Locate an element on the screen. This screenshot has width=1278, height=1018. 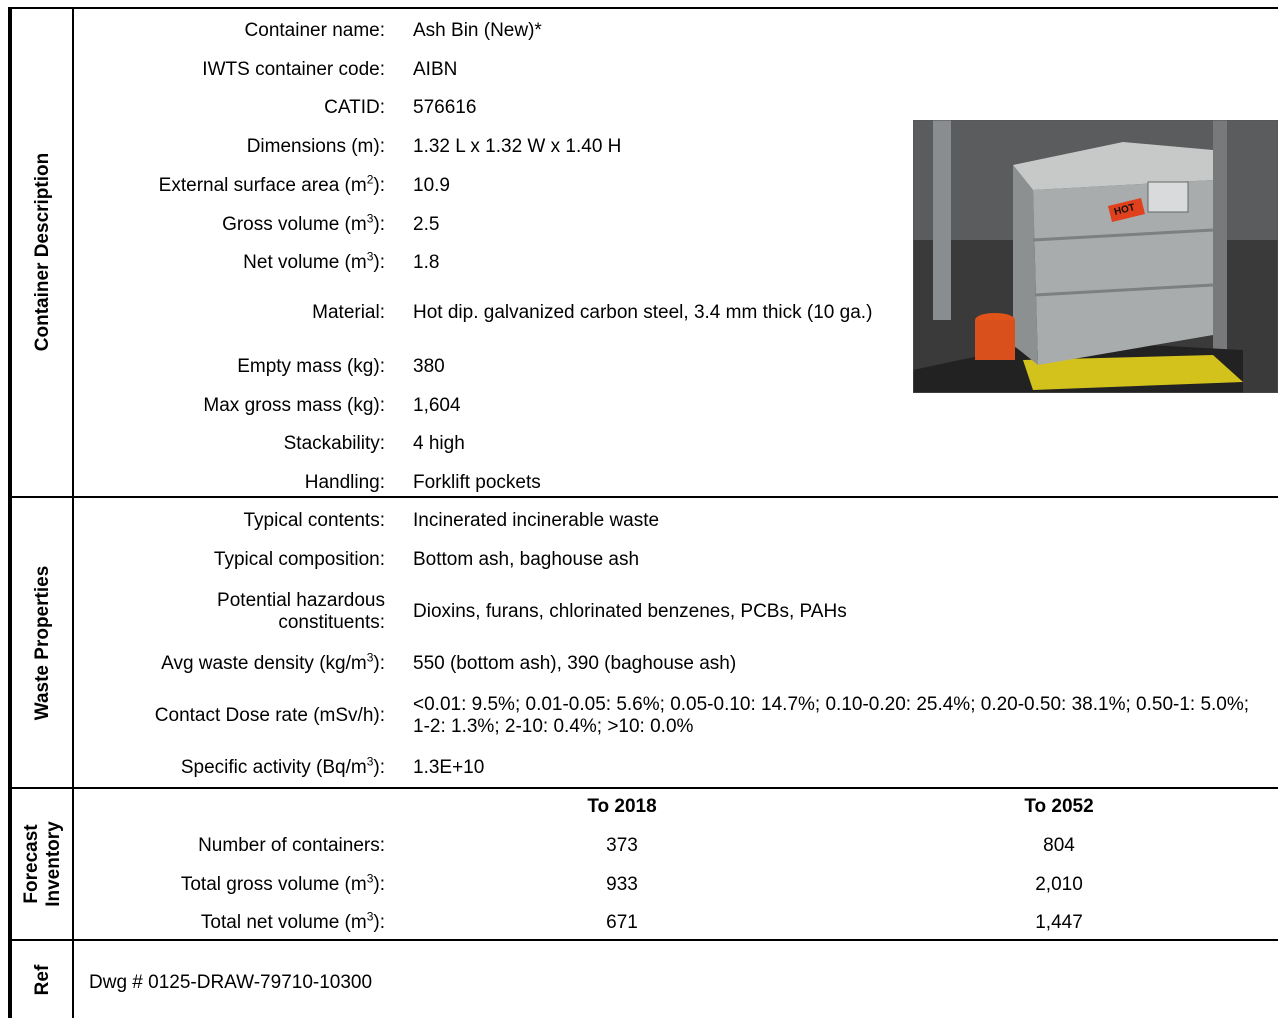
field-label: Gross volume (m3): is located at coordinates (303, 223).